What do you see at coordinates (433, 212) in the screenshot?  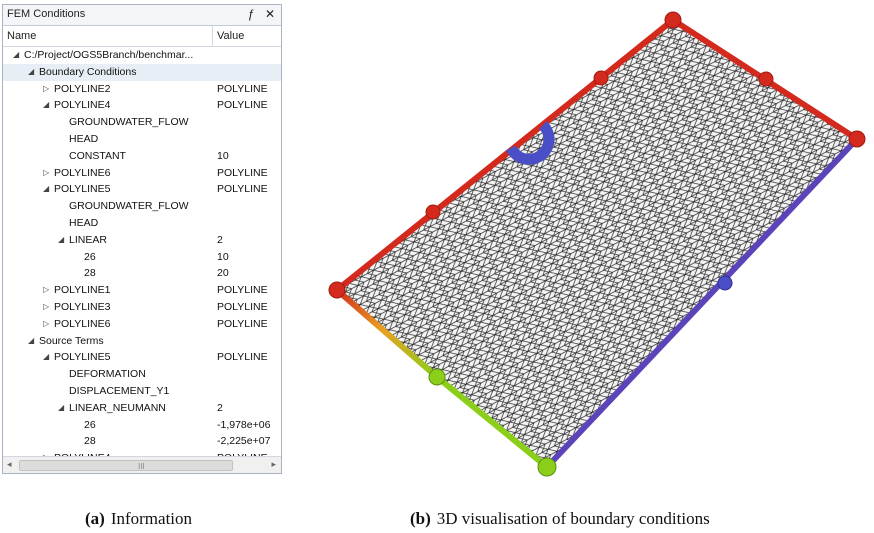 I see `node-left-mid` at bounding box center [433, 212].